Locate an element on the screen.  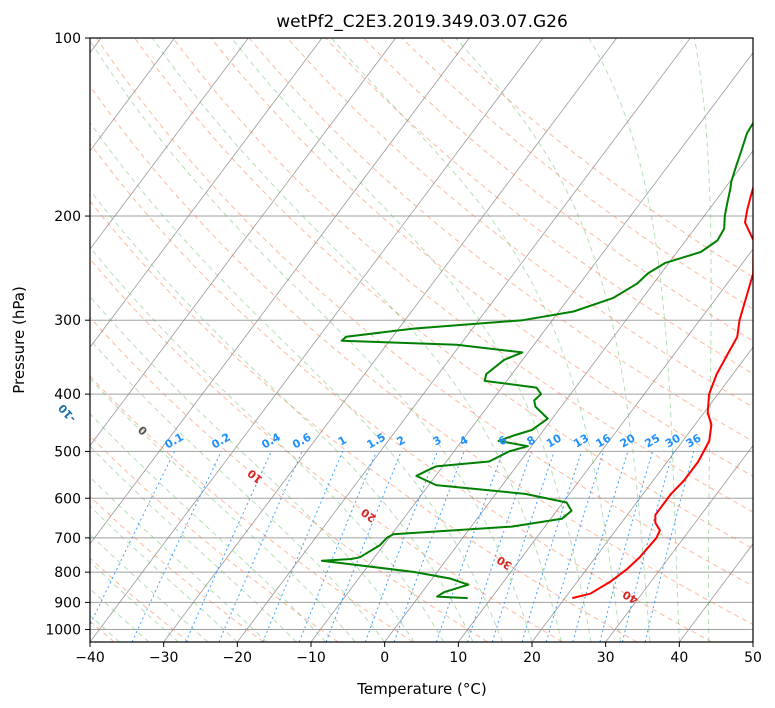
mixing-ratio-label: 13 is located at coordinates (581, 441).